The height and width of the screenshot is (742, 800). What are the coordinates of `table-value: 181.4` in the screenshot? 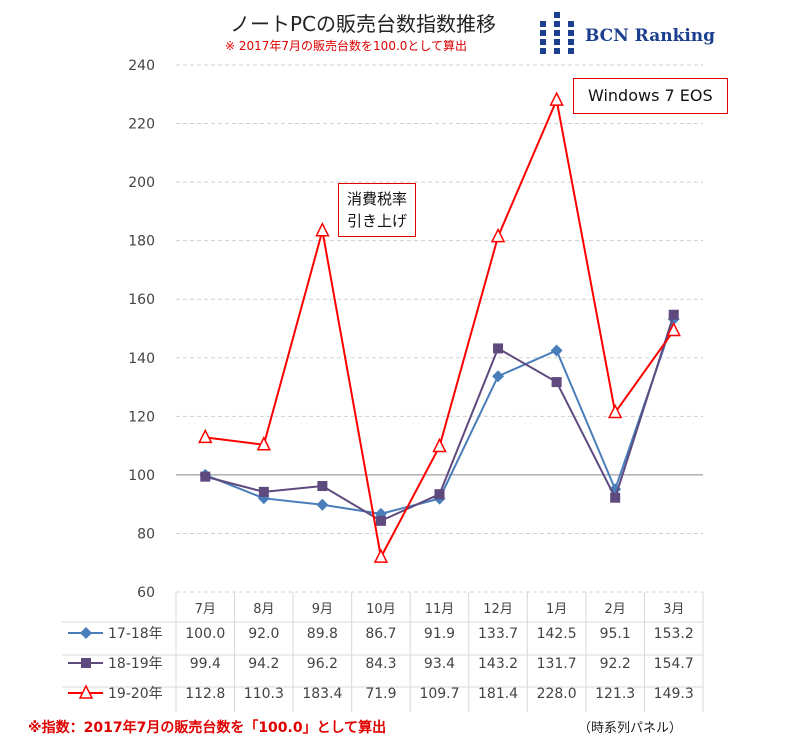 It's located at (498, 694).